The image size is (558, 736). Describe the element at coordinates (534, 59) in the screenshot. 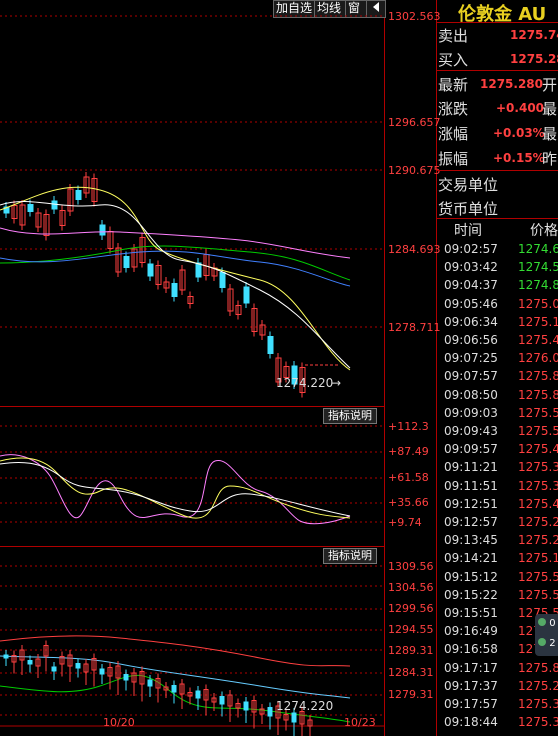

I see `buy-value: 1275.28` at that location.